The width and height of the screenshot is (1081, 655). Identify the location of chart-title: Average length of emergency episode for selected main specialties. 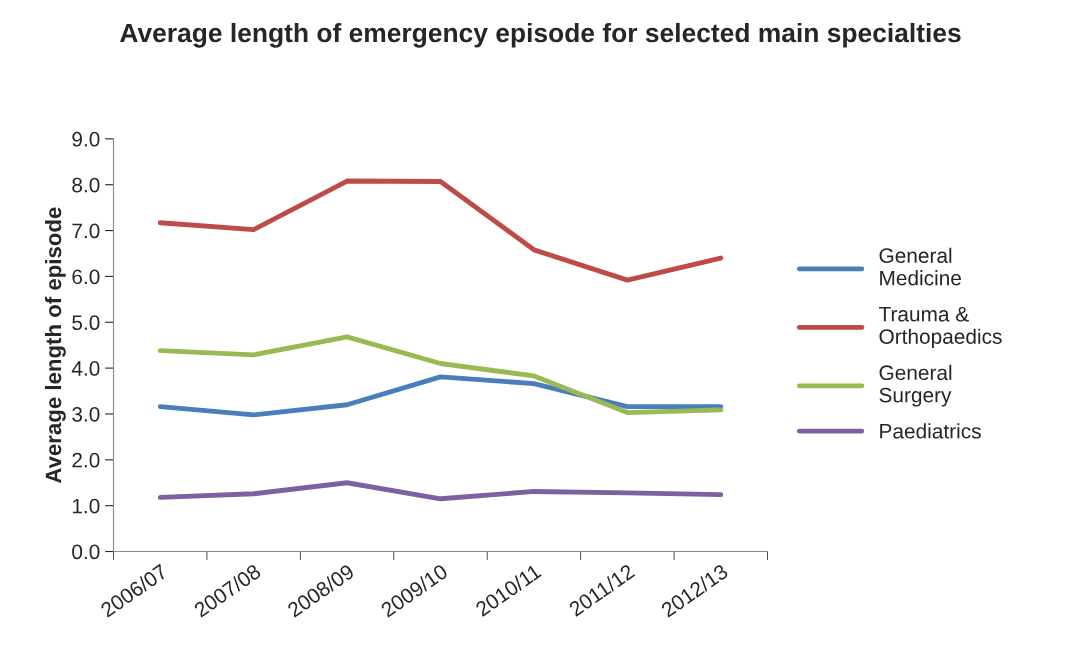
(540, 35).